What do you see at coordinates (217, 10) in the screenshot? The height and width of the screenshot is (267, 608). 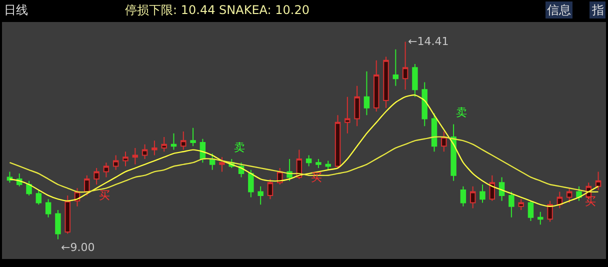 I see `chart-subtitle: 停损下限: 10.44 SNAKEA: 10.20` at bounding box center [217, 10].